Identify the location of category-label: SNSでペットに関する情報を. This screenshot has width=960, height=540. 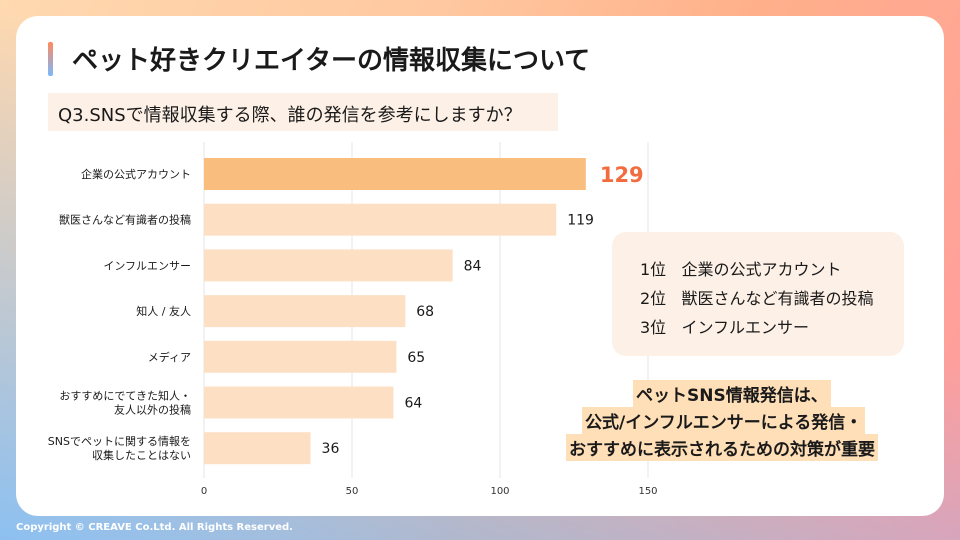
(119, 441).